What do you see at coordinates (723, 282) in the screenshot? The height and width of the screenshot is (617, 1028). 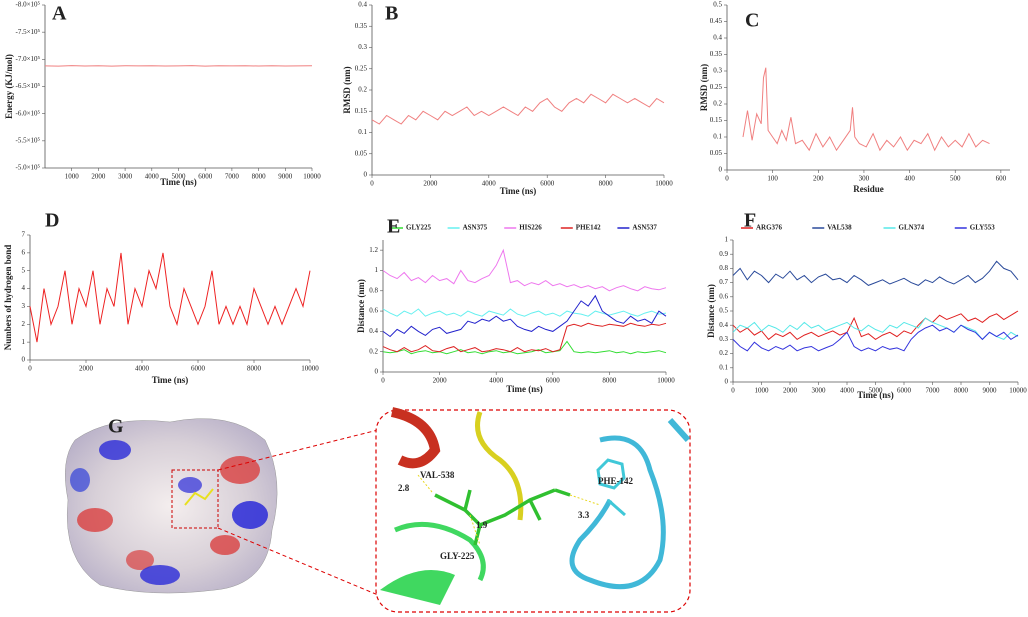 I see `y-tick-label: 0.7` at bounding box center [723, 282].